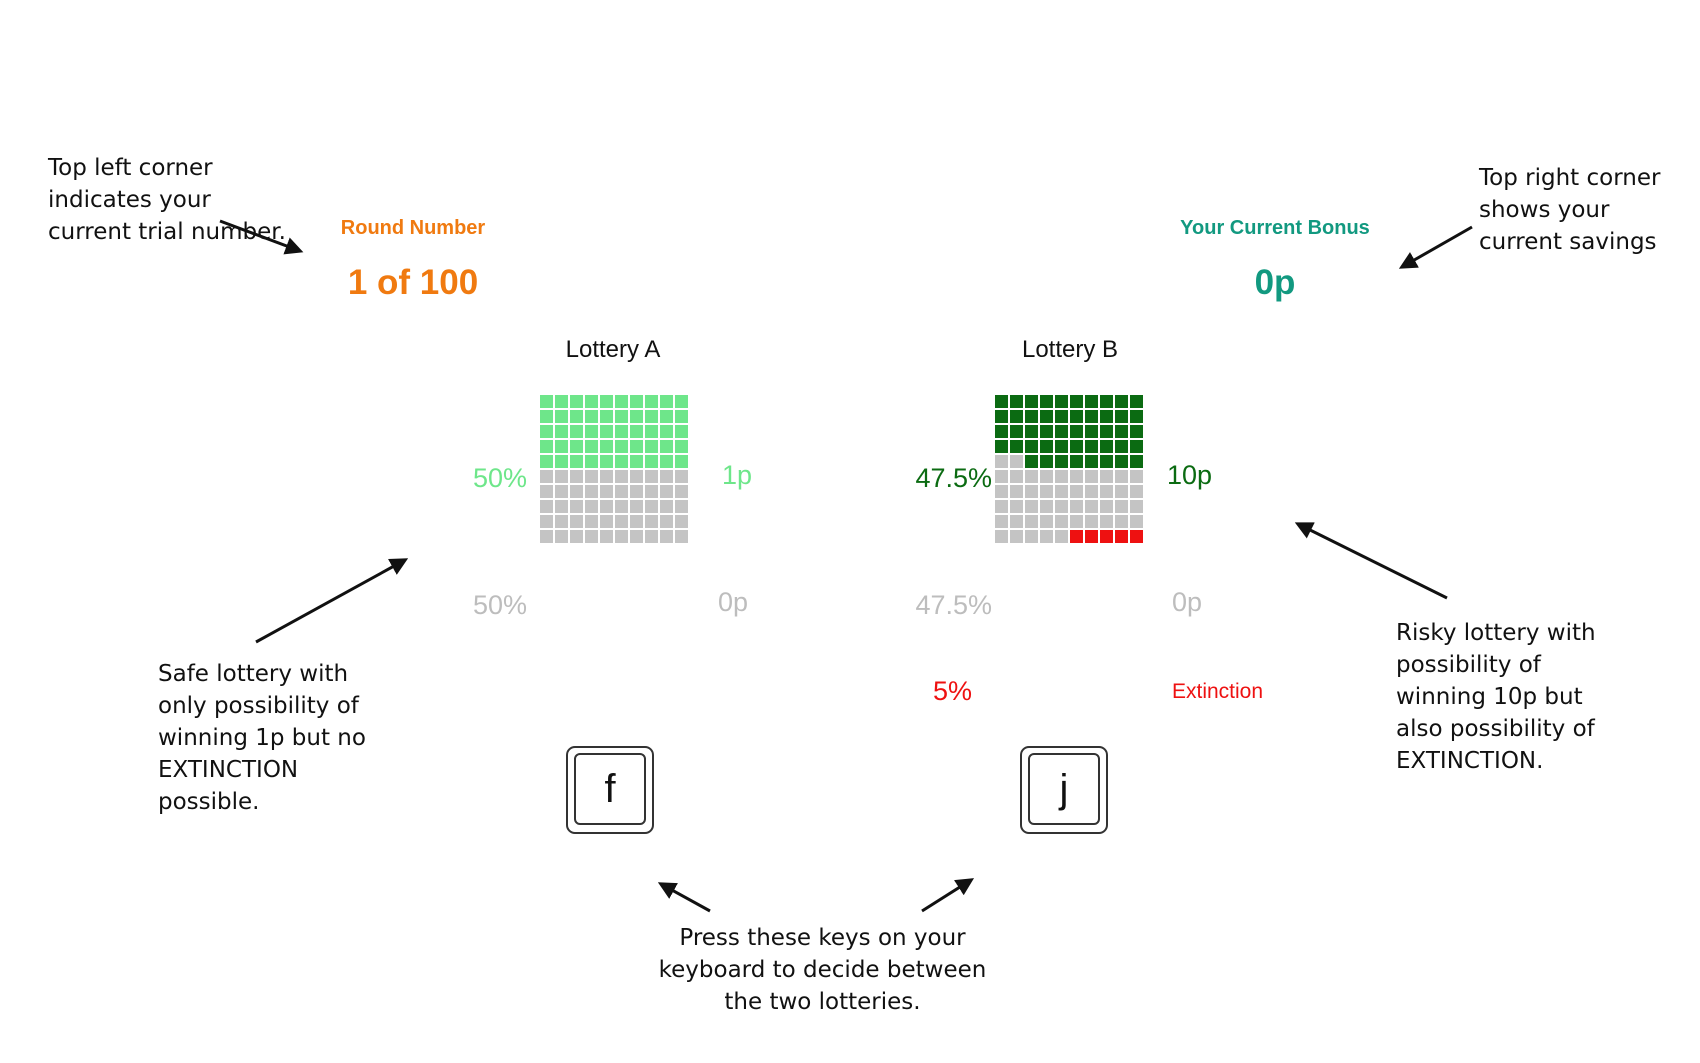  I want to click on lottery-b-win-amount: 10p, so click(1190, 475).